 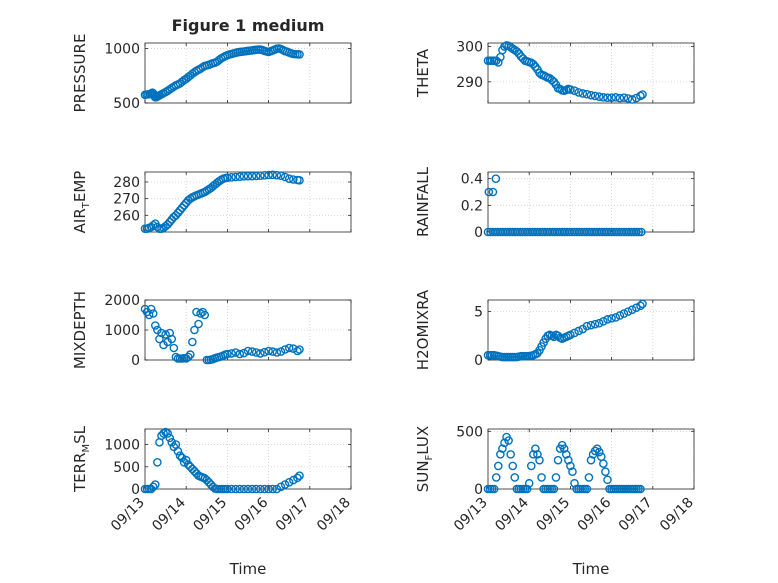 I want to click on y-tick-label: 500, so click(x=126, y=104).